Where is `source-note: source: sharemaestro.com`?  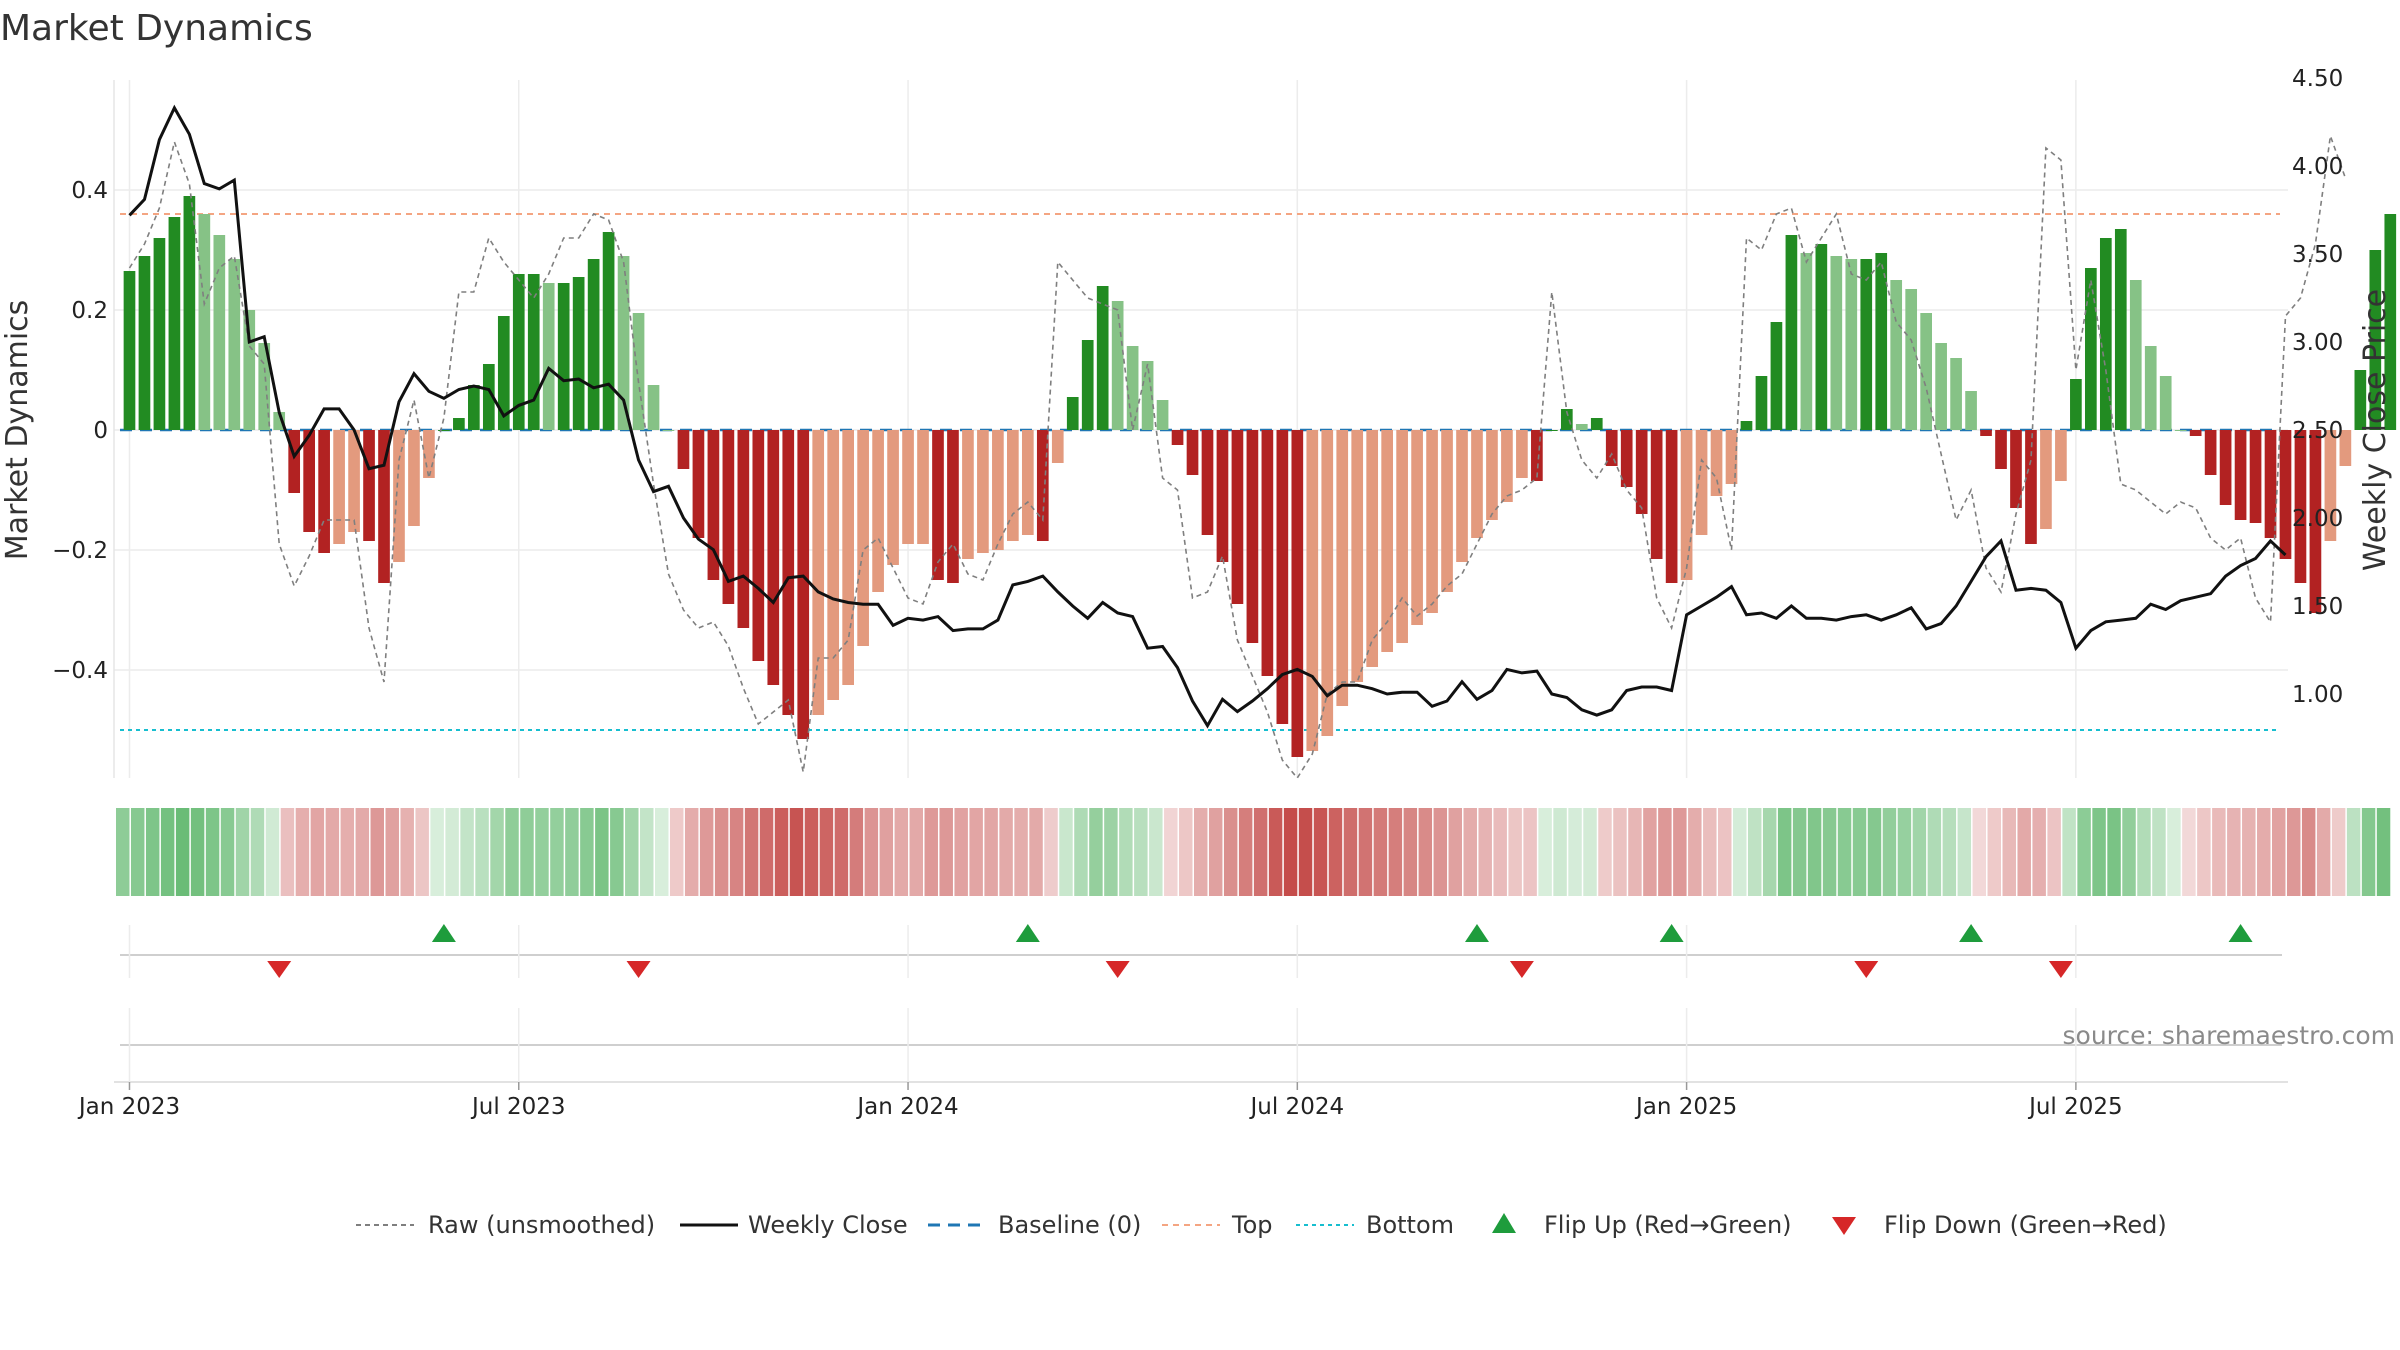 source-note: source: sharemaestro.com is located at coordinates (2229, 1035).